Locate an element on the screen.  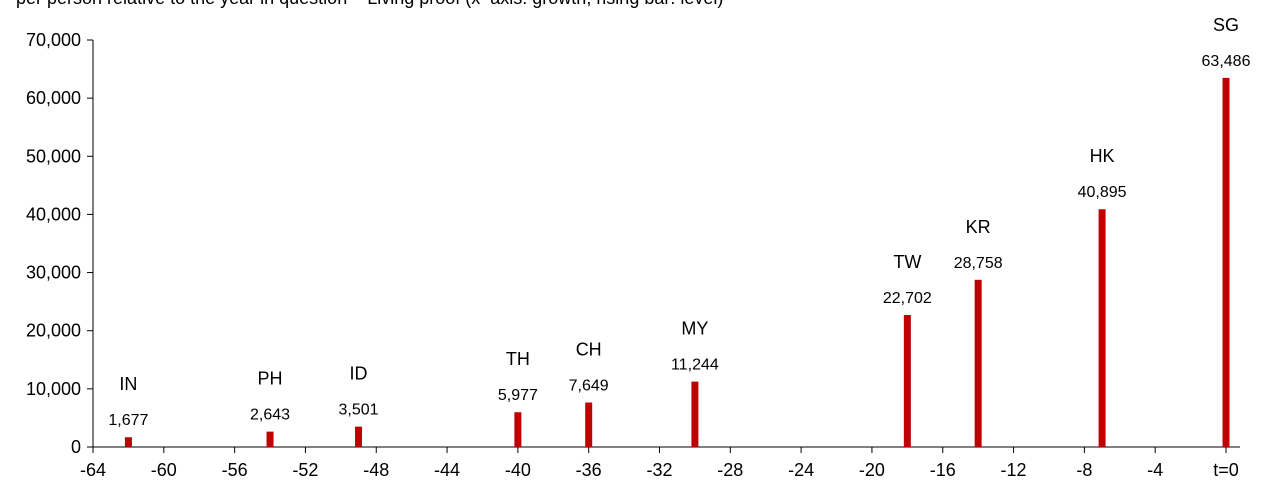
y-tick-label: 40,000 is located at coordinates (53, 214).